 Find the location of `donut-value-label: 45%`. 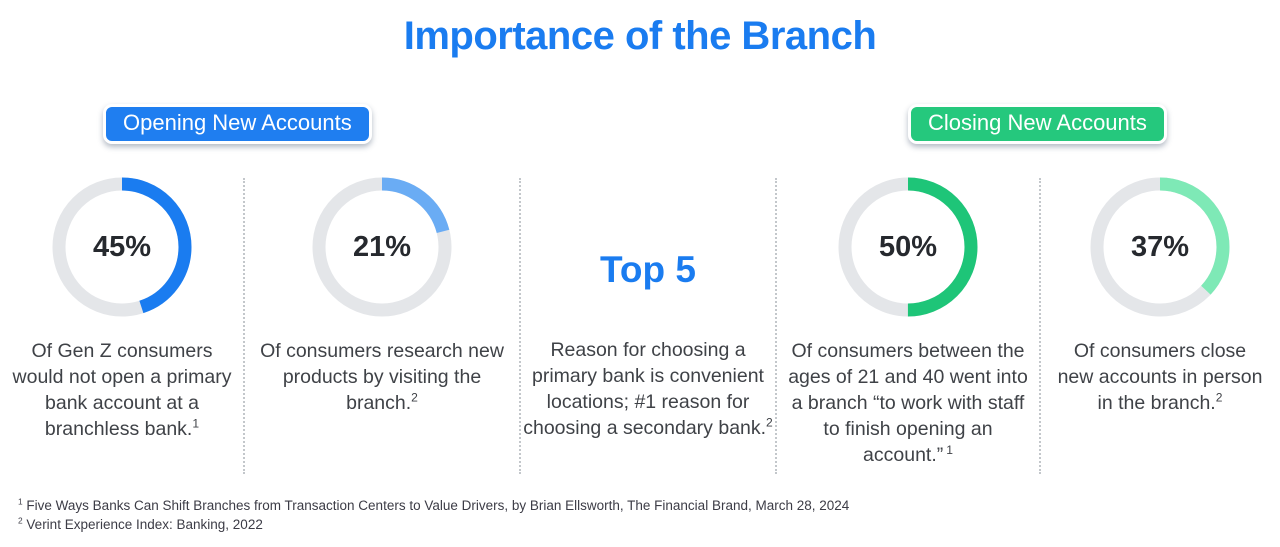

donut-value-label: 45% is located at coordinates (122, 246).